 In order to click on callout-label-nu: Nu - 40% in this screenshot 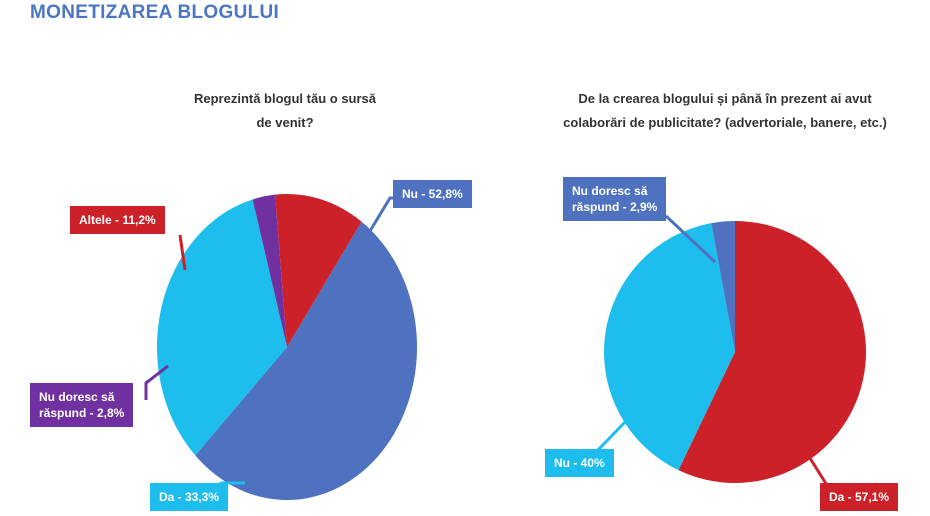, I will do `click(579, 463)`.